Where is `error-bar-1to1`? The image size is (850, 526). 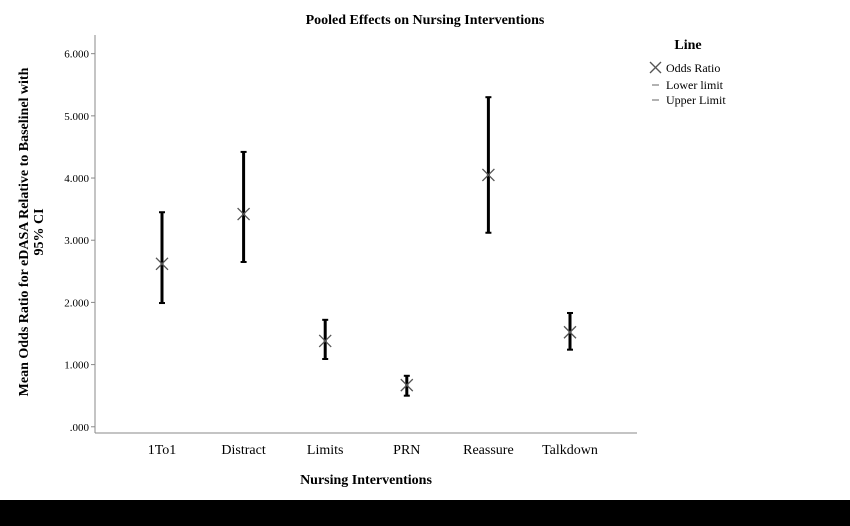 error-bar-1to1 is located at coordinates (162, 258).